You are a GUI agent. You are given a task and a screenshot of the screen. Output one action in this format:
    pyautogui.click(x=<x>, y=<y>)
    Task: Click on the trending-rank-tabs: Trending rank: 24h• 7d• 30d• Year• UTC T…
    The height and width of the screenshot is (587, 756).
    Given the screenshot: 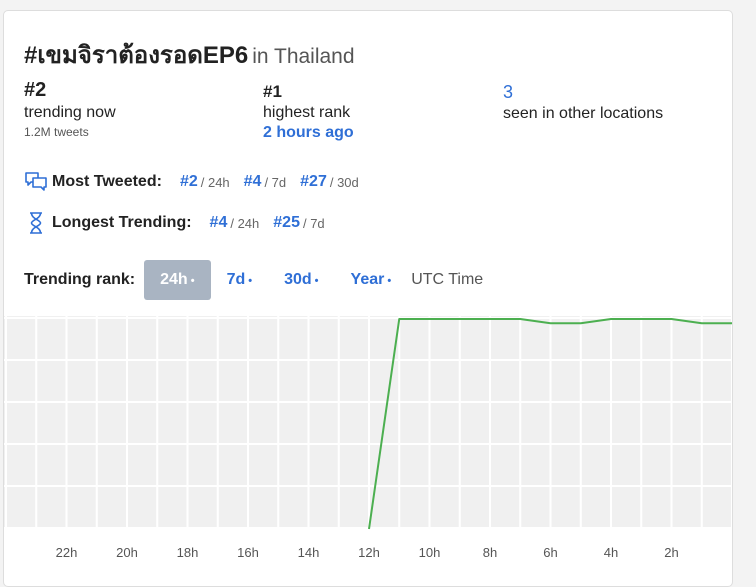 What is the action you would take?
    pyautogui.click(x=253, y=280)
    